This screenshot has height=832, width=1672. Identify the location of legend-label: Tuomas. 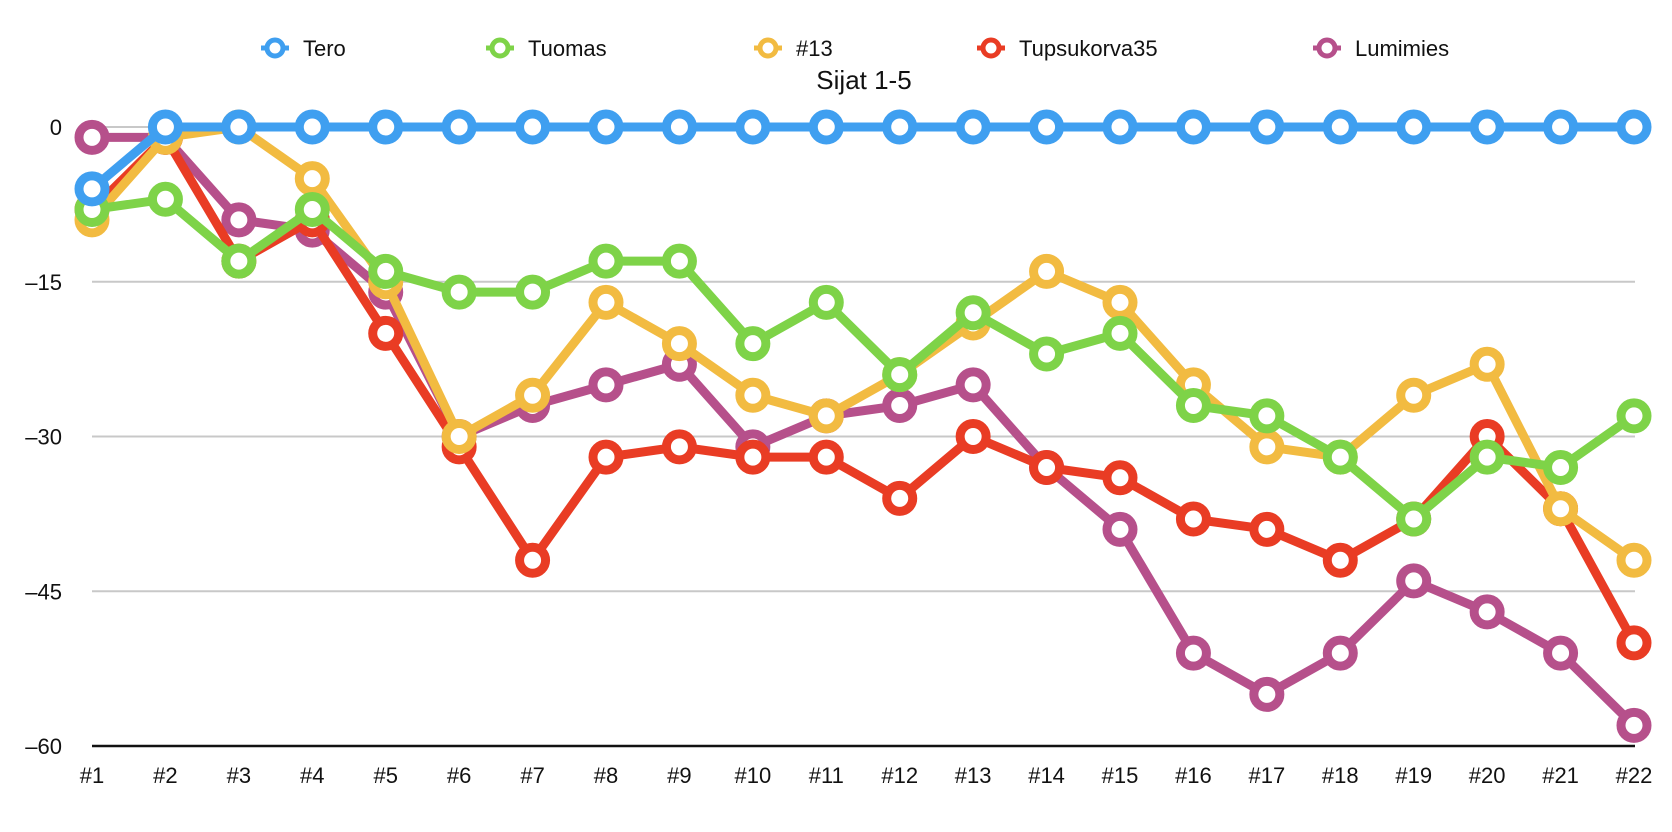
(567, 48).